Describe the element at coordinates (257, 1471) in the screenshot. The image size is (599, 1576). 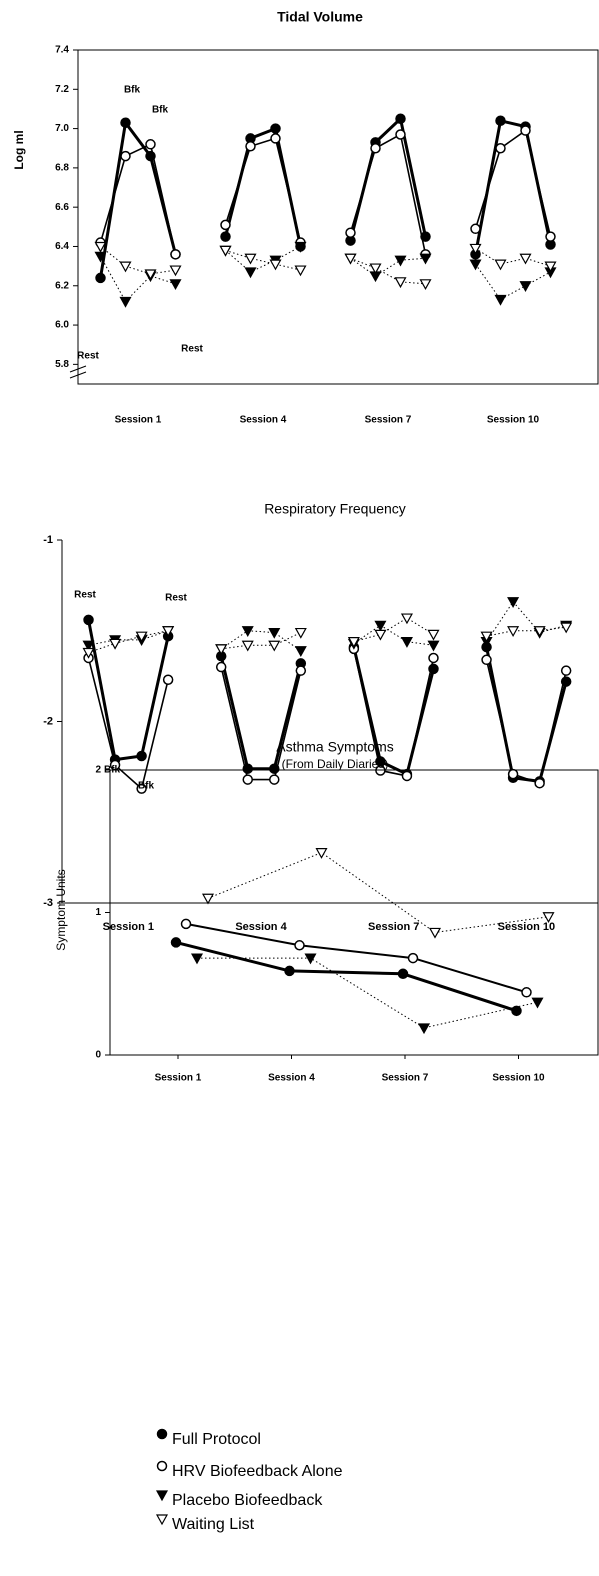
I see `legend-label: HRV Biofeedback Alone` at that location.